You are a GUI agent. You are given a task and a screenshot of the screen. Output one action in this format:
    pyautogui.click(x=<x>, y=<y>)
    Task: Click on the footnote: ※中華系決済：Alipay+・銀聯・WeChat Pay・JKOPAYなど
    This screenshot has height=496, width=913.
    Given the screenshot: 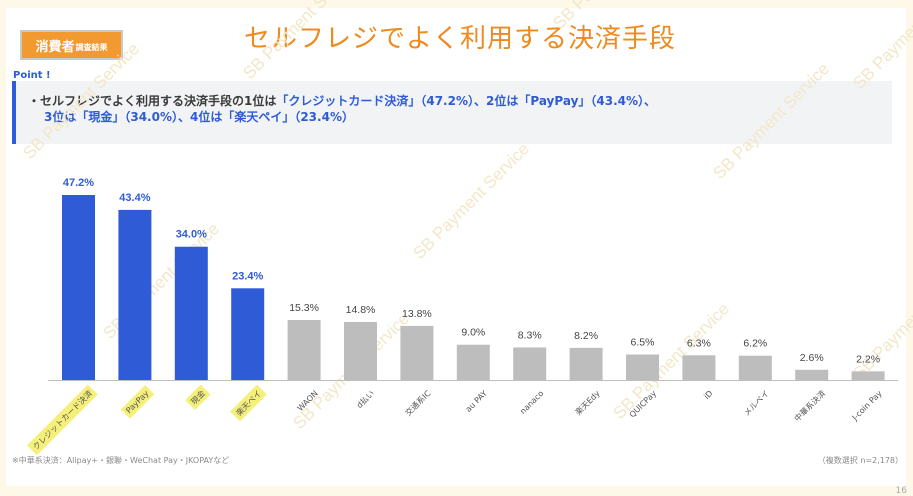 What is the action you would take?
    pyautogui.click(x=121, y=460)
    